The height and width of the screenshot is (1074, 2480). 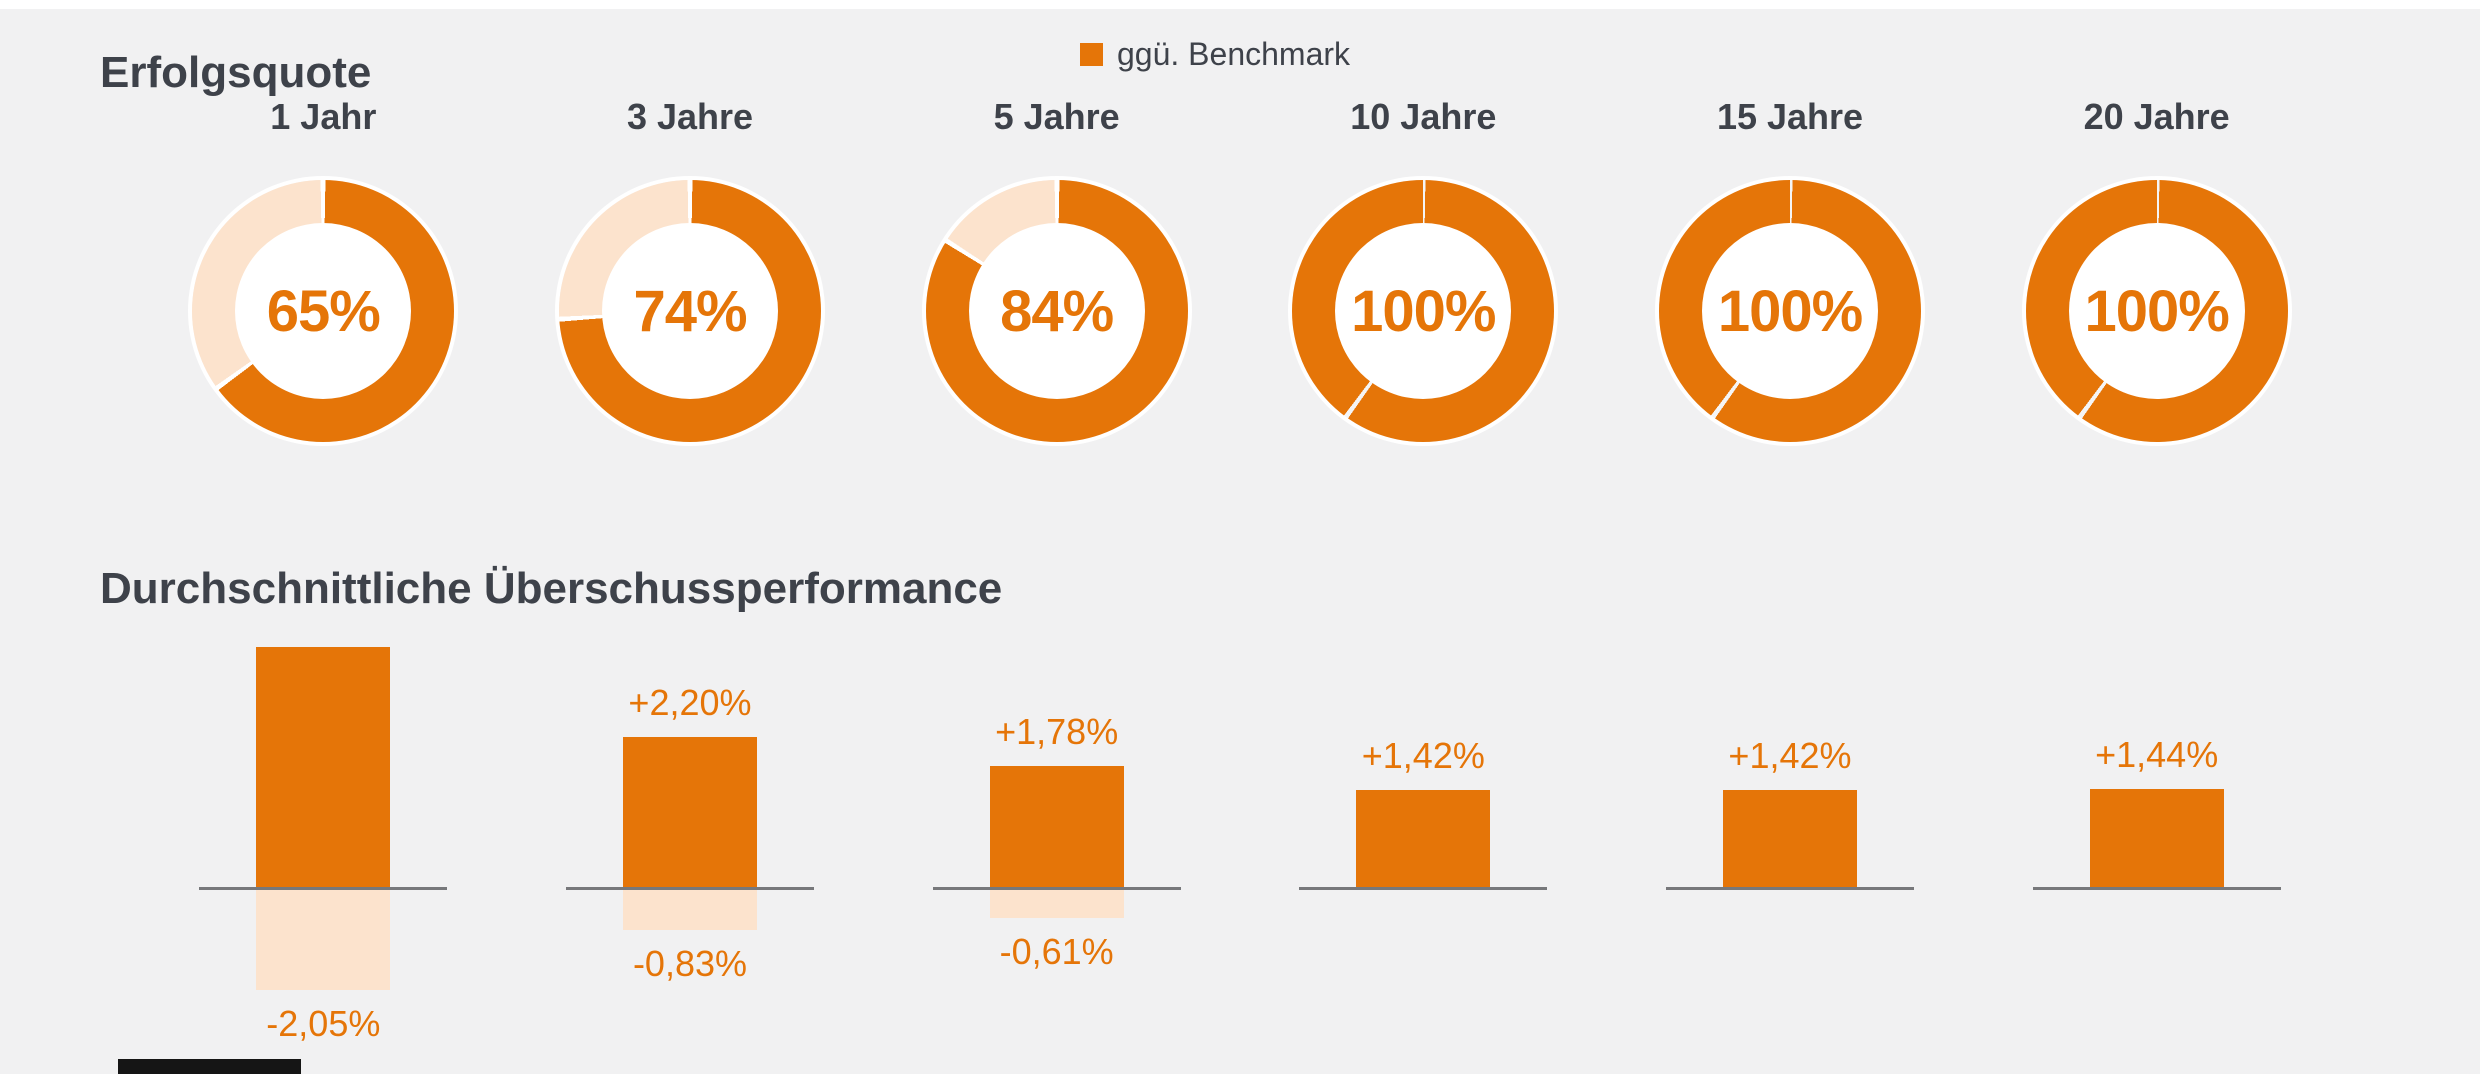 What do you see at coordinates (690, 963) in the screenshot?
I see `negative-value-label: -0,83%` at bounding box center [690, 963].